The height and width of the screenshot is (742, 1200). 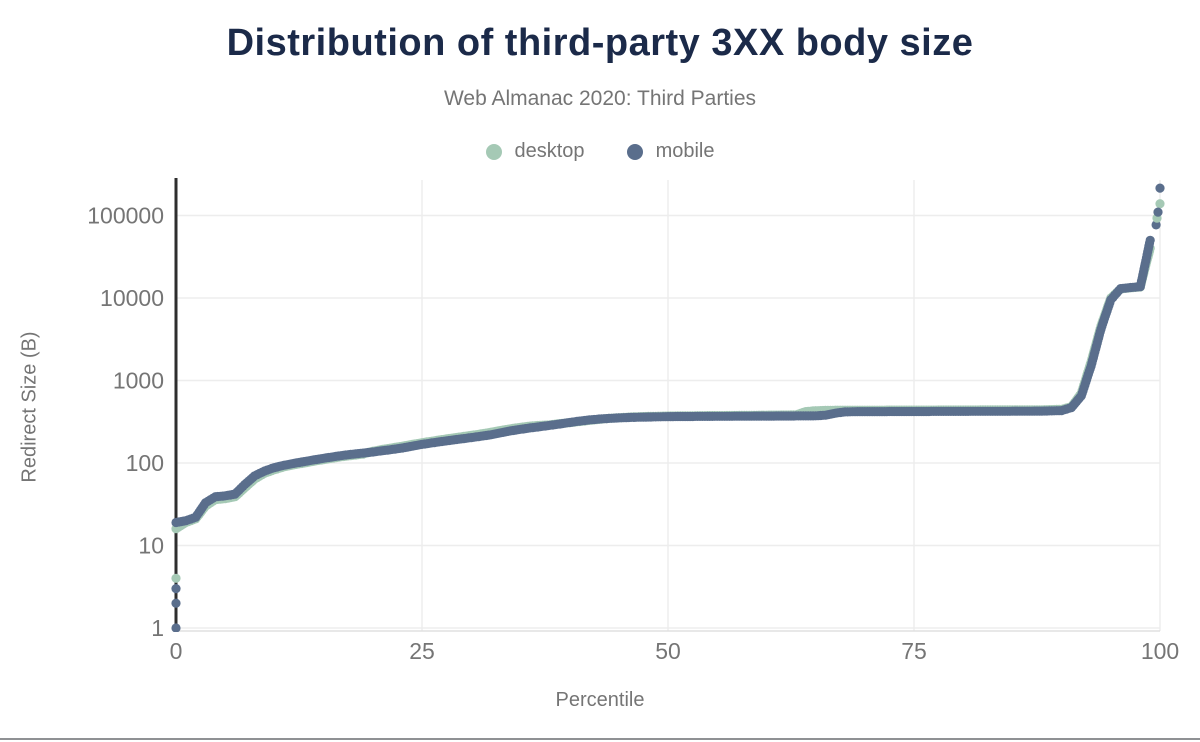 What do you see at coordinates (634, 151) in the screenshot?
I see `mobile-swatch-icon` at bounding box center [634, 151].